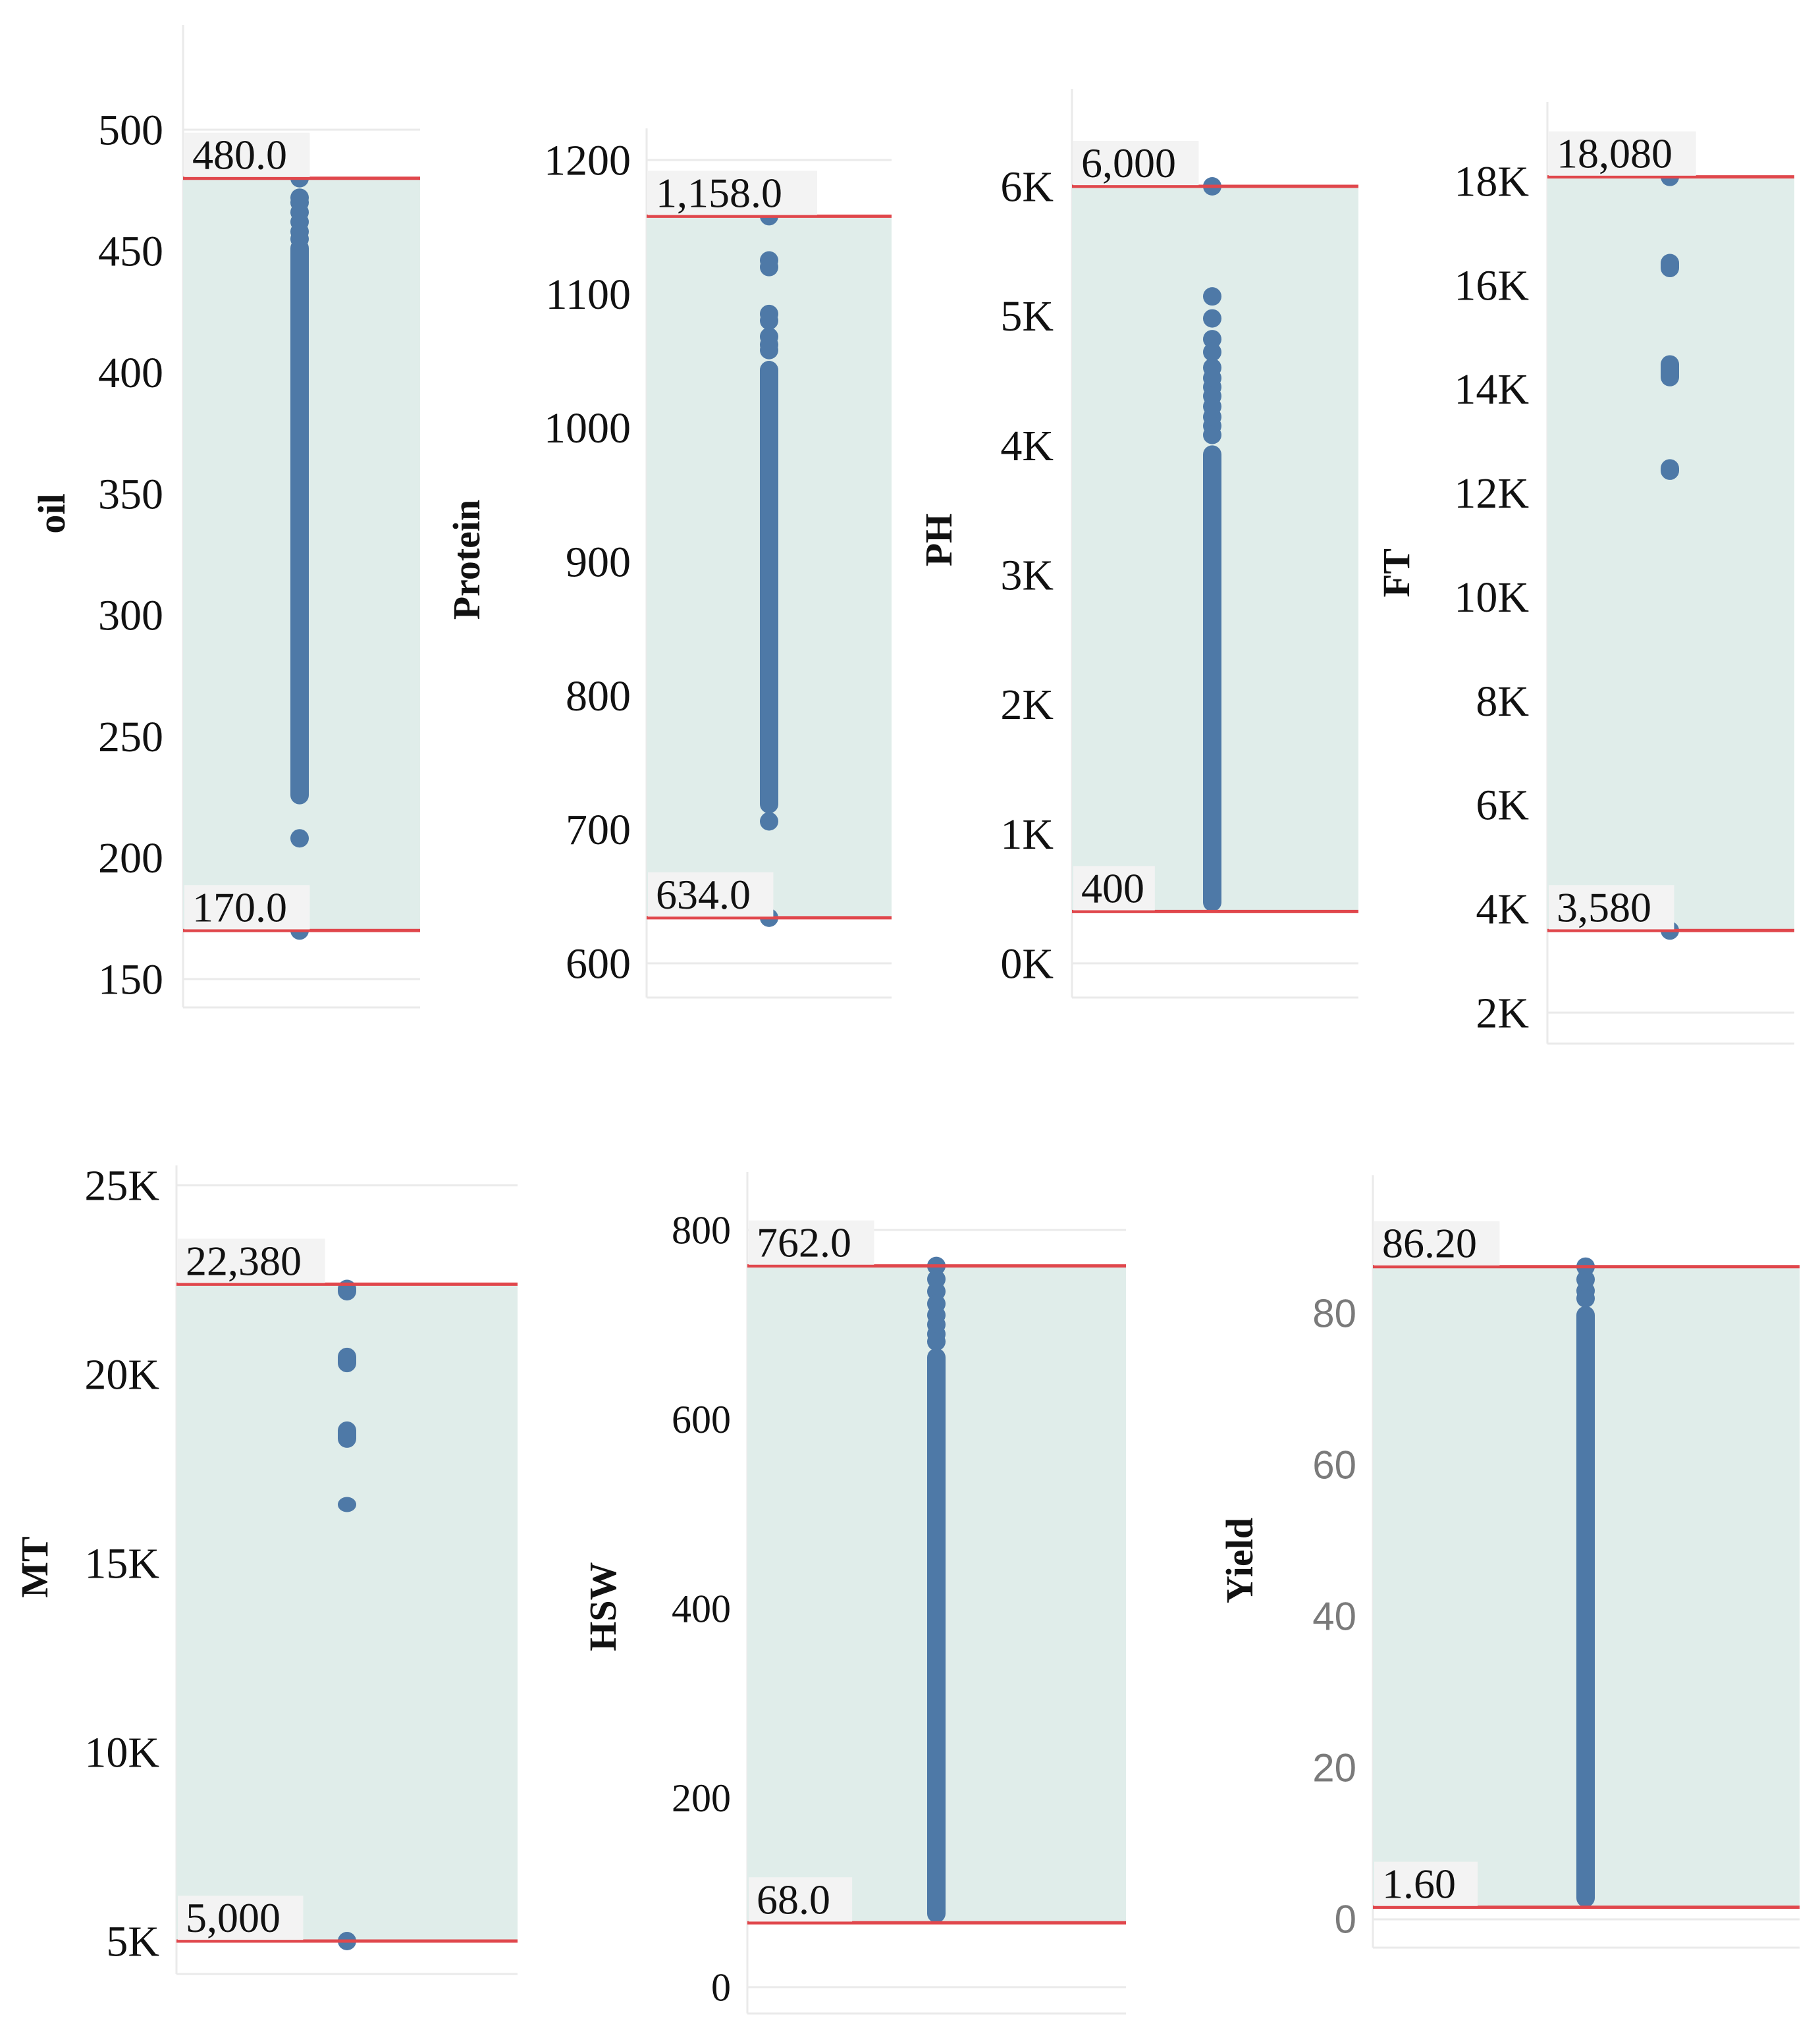 The height and width of the screenshot is (2026, 1820). I want to click on reference-label-upper: 86.20, so click(1429, 1243).